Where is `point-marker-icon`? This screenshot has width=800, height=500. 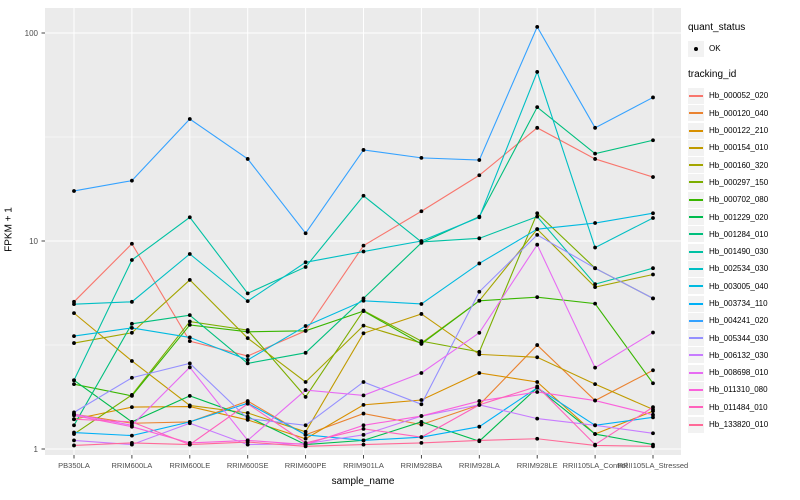 point-marker-icon is located at coordinates (696, 48).